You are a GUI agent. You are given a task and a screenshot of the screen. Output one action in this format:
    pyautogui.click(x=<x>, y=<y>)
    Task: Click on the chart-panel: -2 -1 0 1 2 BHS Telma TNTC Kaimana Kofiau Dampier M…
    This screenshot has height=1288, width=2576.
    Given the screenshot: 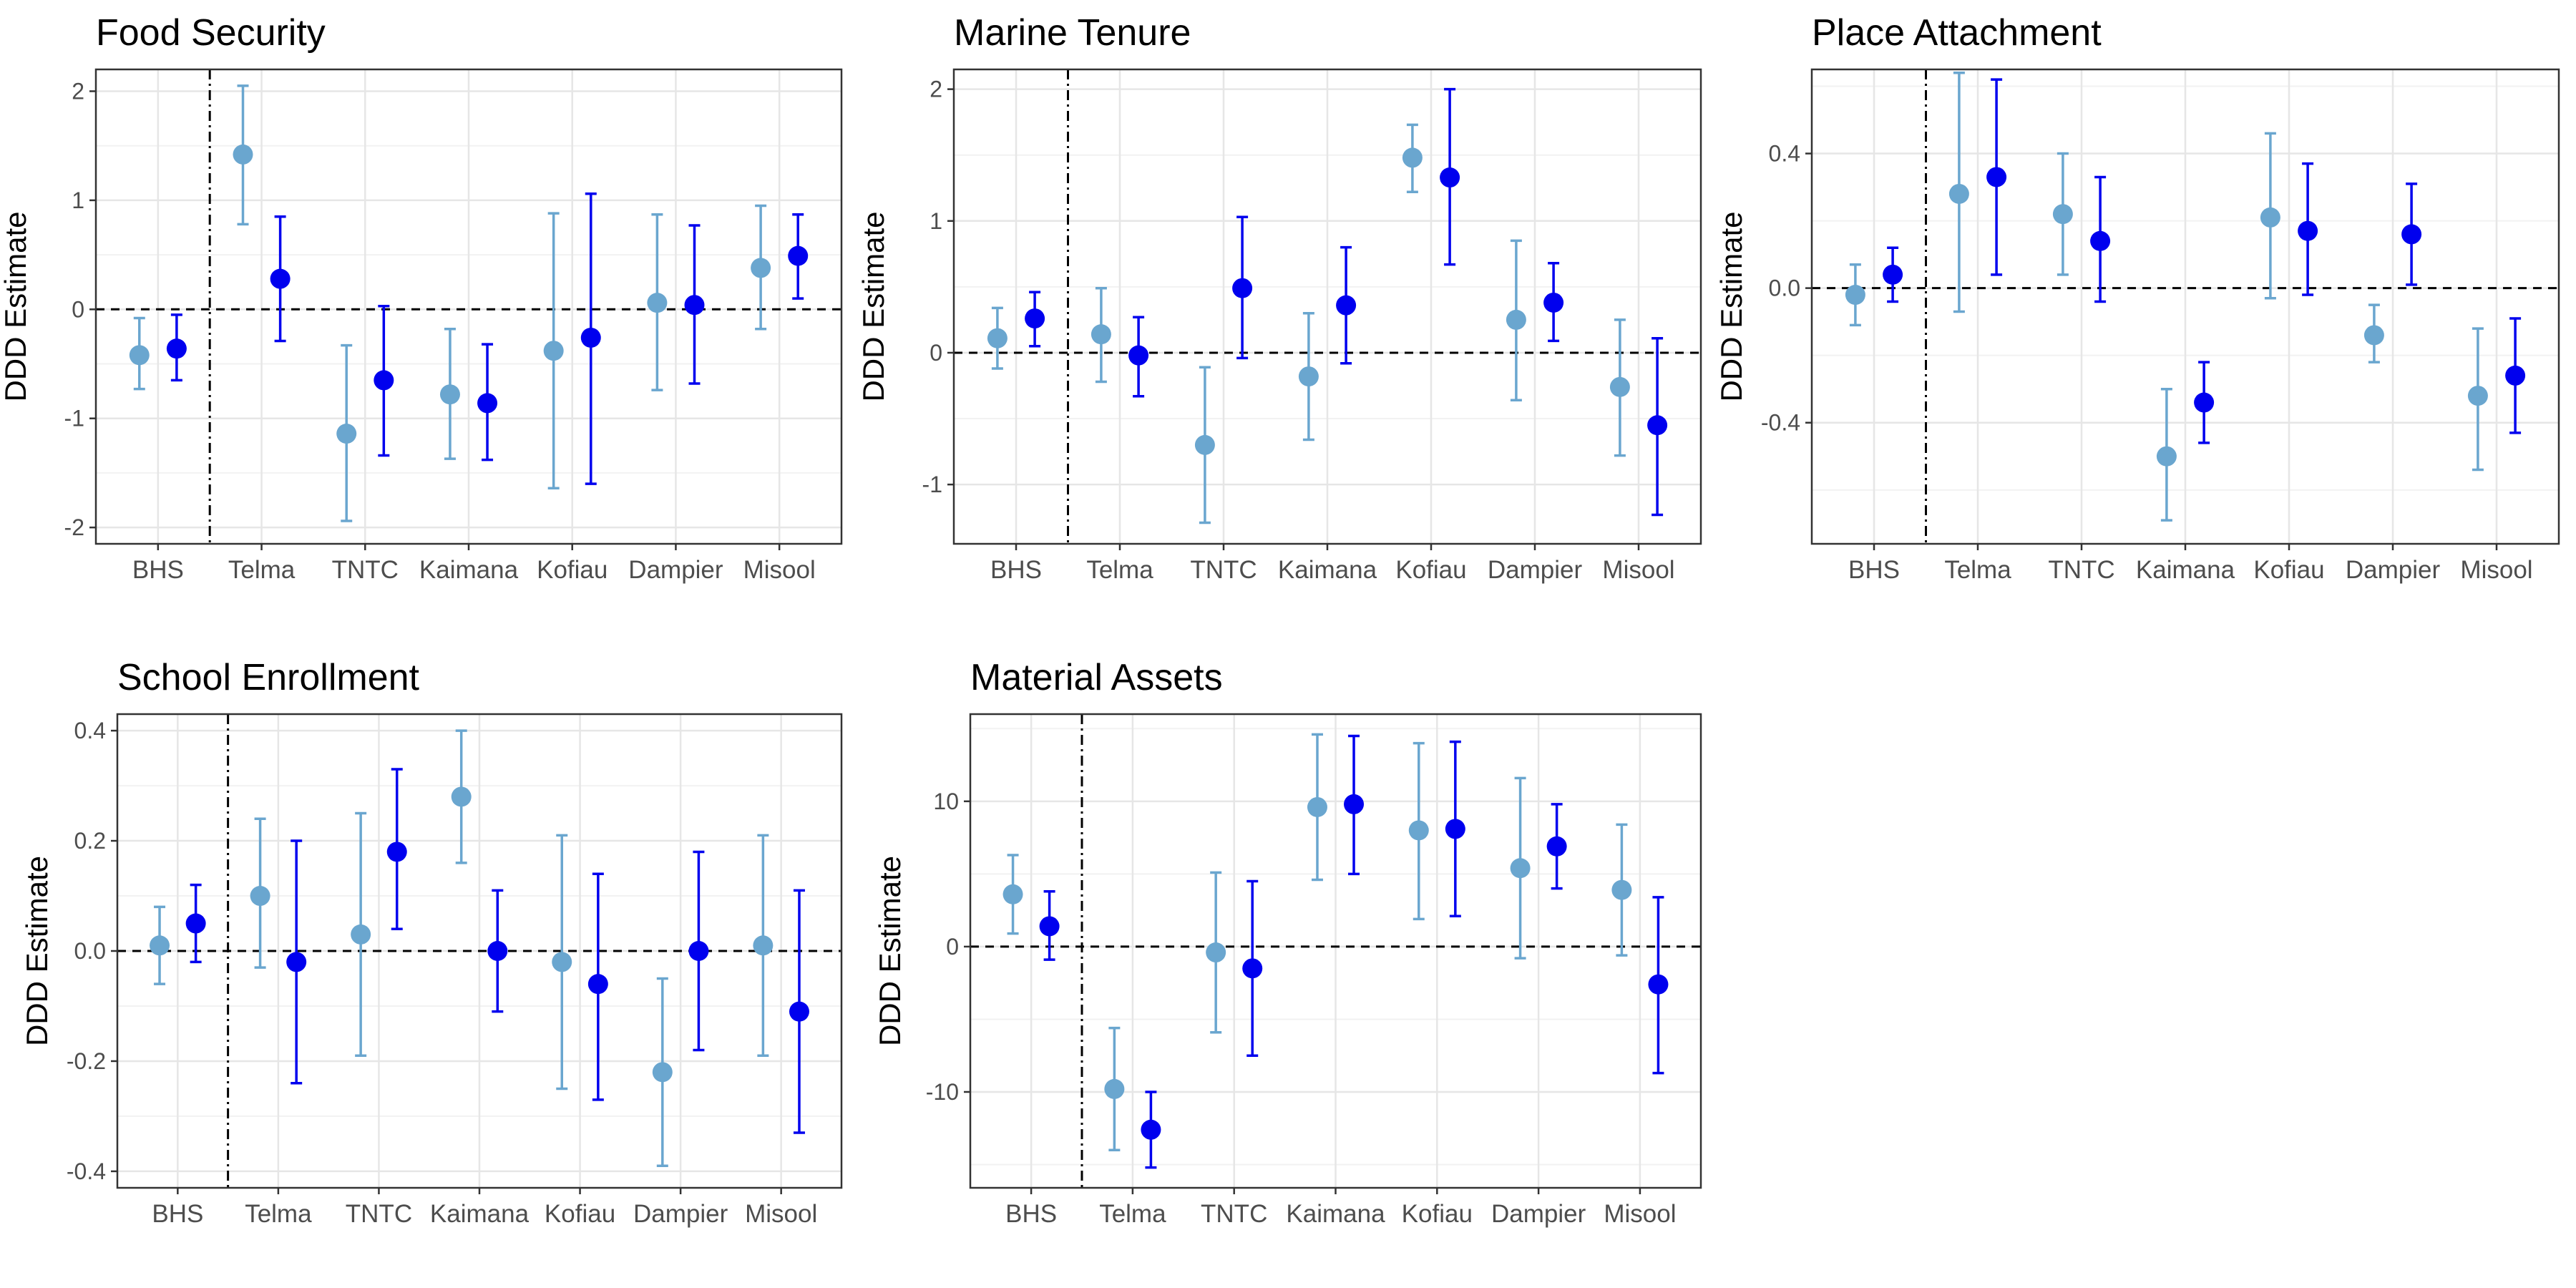 What is the action you would take?
    pyautogui.click(x=421, y=298)
    